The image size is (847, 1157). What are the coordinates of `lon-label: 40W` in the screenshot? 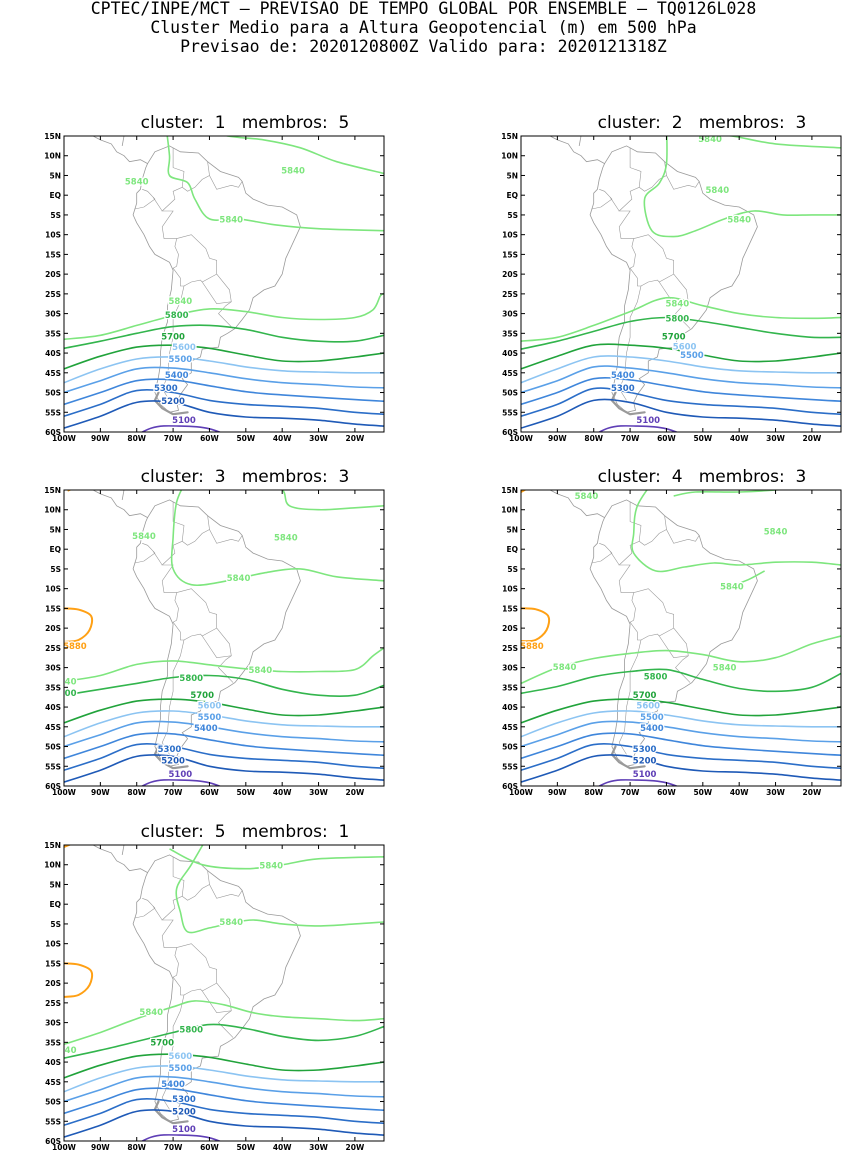 It's located at (739, 438).